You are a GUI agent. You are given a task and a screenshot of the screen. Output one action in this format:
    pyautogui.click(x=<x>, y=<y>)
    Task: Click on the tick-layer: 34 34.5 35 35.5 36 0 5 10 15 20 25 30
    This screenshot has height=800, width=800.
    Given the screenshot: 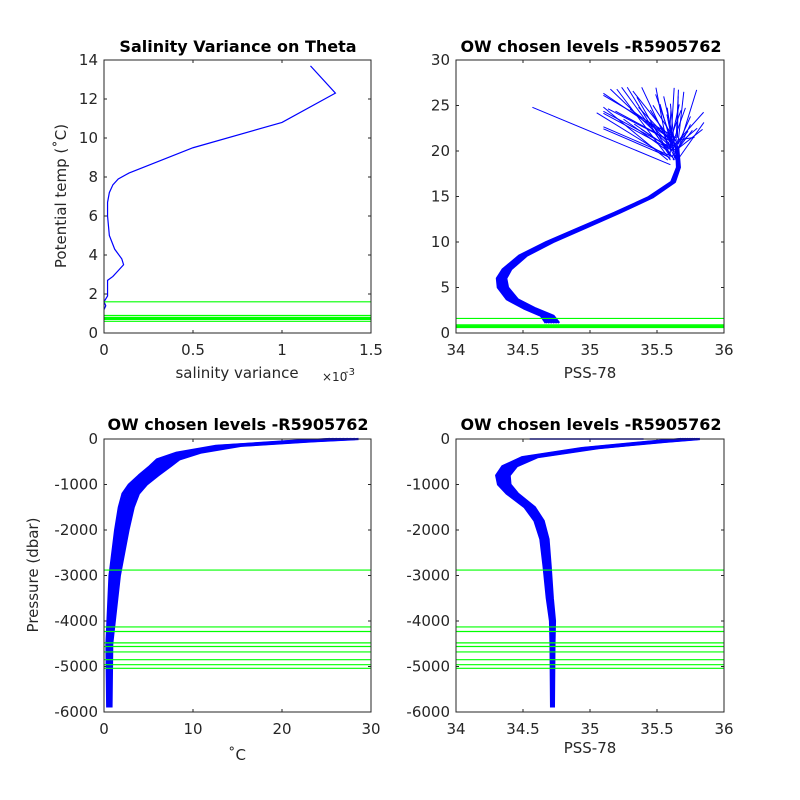 What is the action you would take?
    pyautogui.click(x=582, y=205)
    